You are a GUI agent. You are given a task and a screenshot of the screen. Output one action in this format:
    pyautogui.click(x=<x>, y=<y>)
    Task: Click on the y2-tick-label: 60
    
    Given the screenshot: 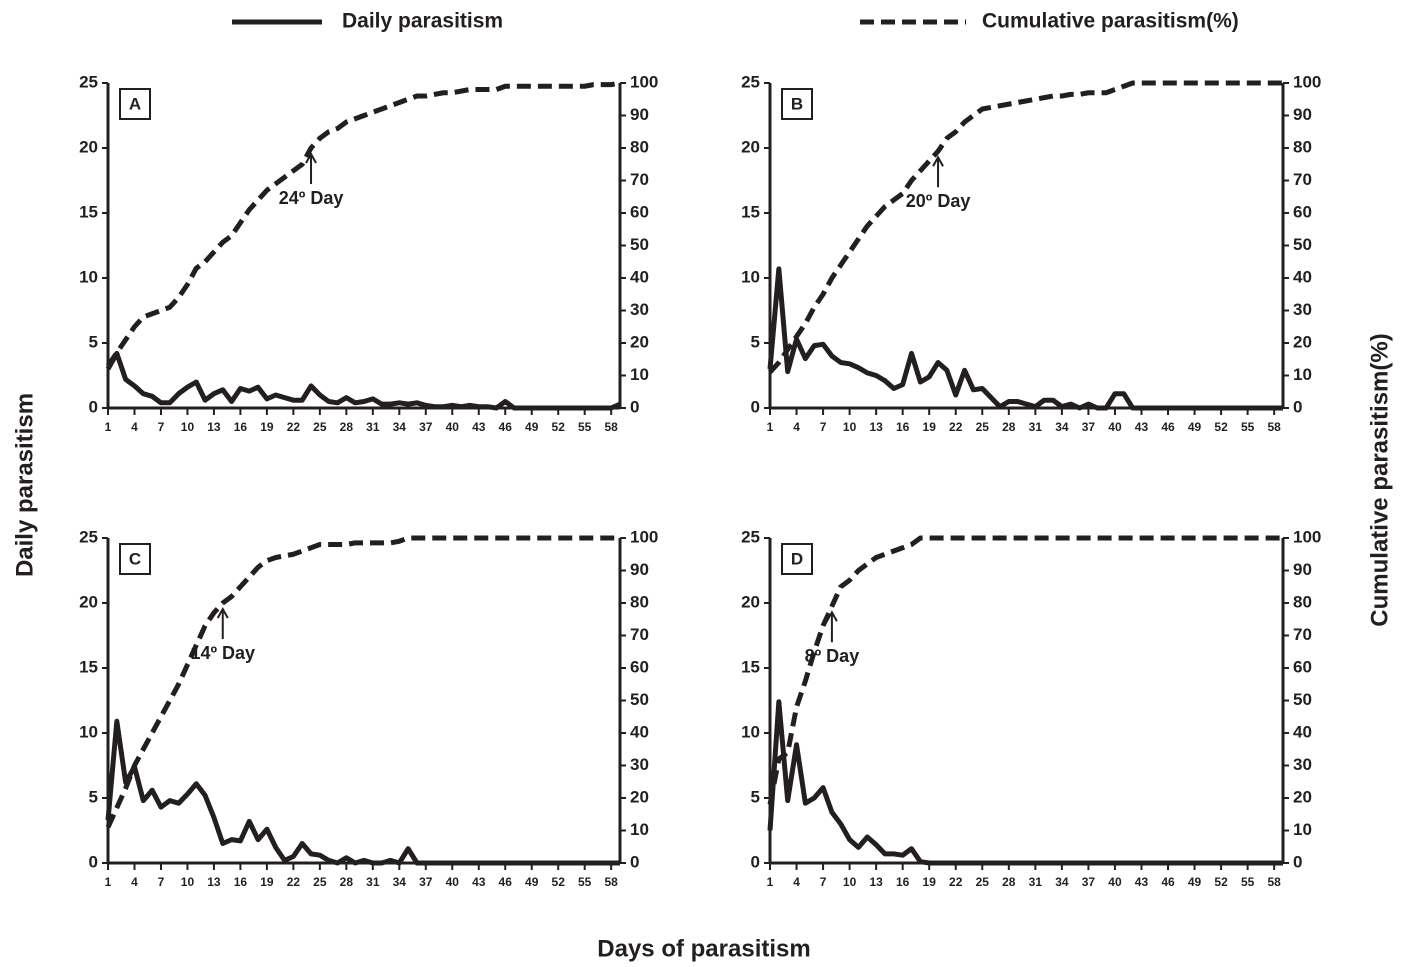 What is the action you would take?
    pyautogui.click(x=1302, y=666)
    